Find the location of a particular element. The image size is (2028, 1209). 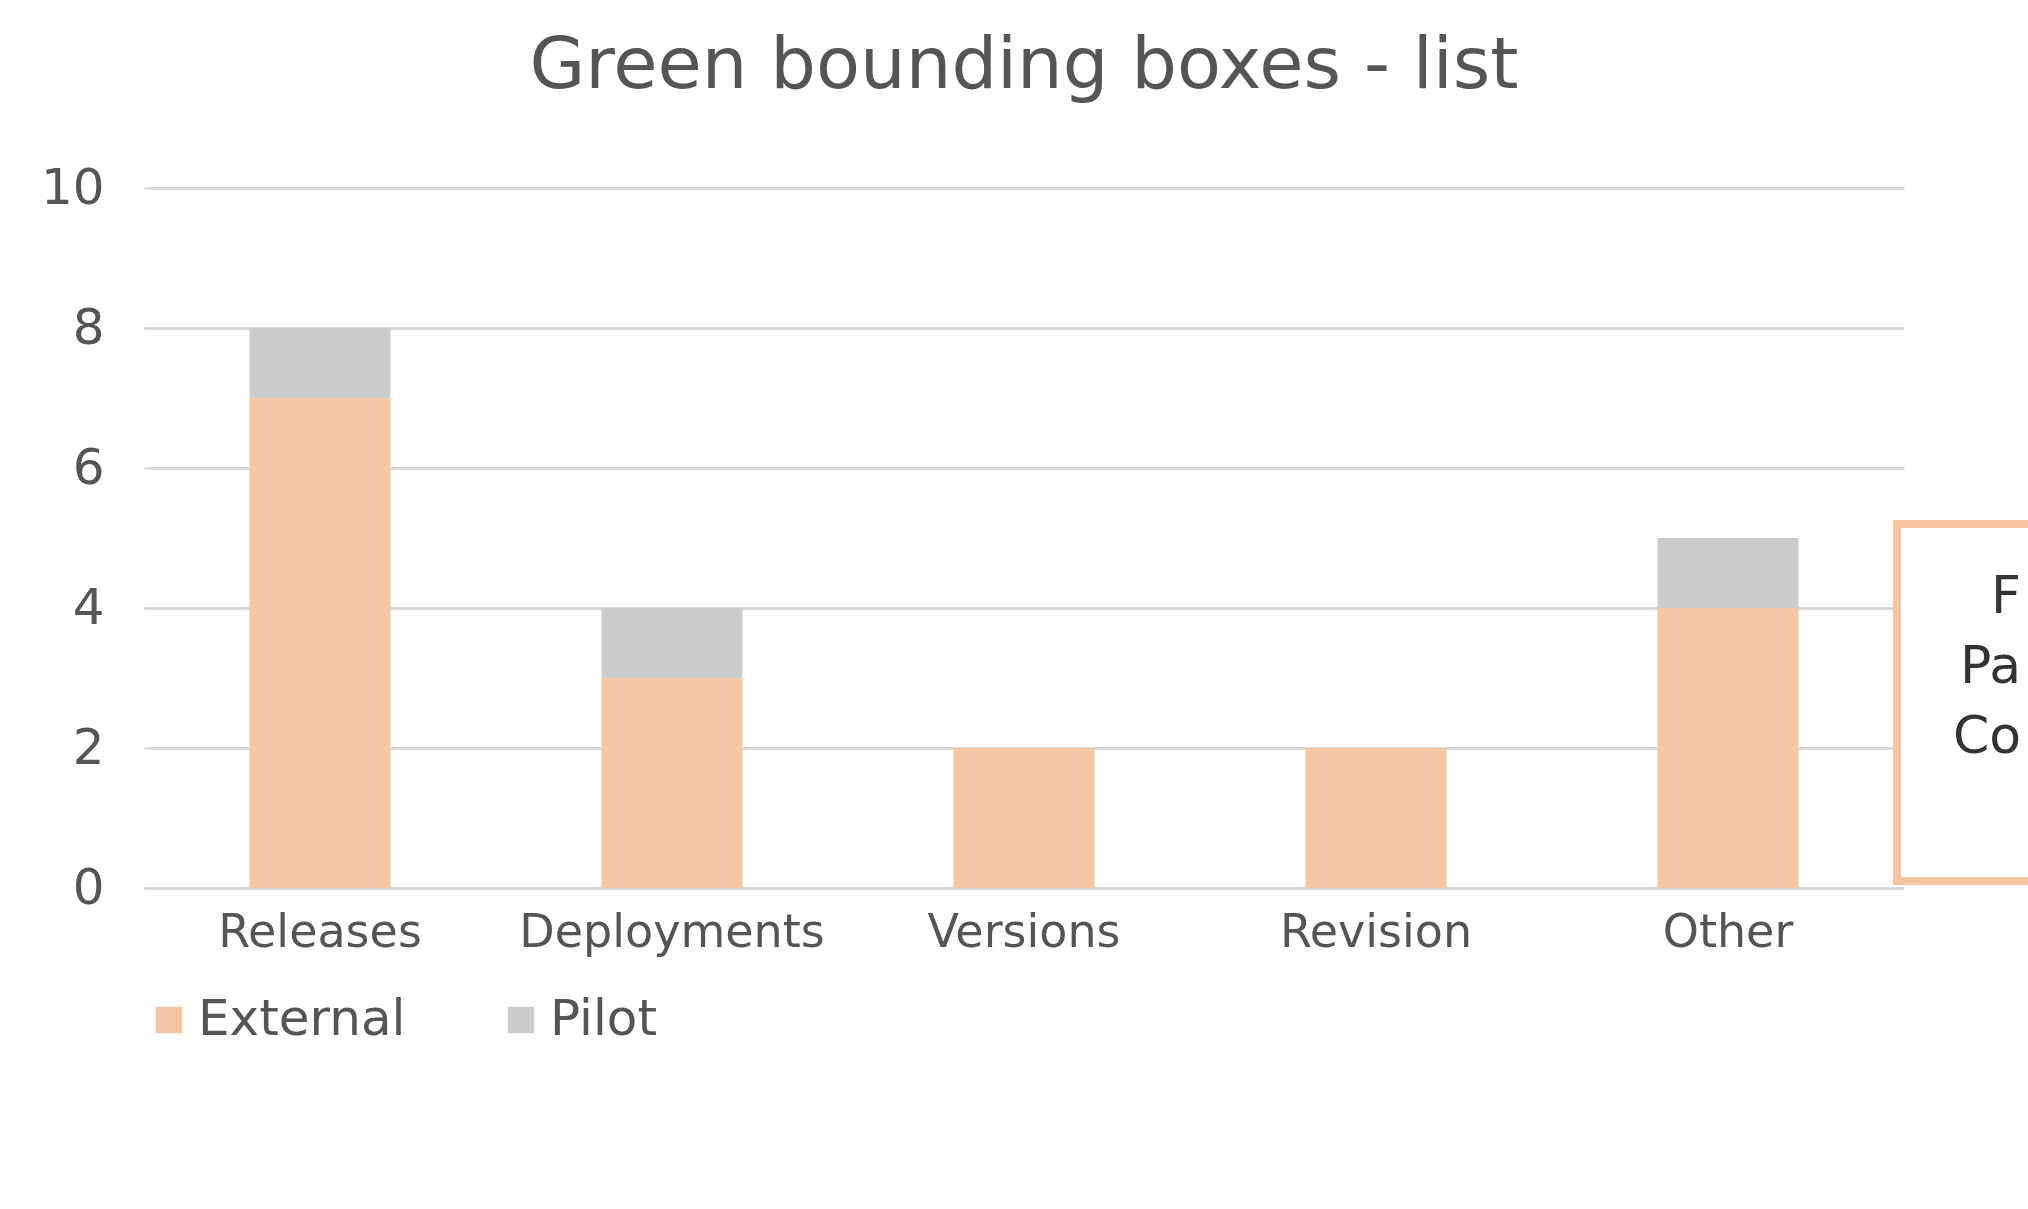

y-tick-label: 6 is located at coordinates (88, 466).